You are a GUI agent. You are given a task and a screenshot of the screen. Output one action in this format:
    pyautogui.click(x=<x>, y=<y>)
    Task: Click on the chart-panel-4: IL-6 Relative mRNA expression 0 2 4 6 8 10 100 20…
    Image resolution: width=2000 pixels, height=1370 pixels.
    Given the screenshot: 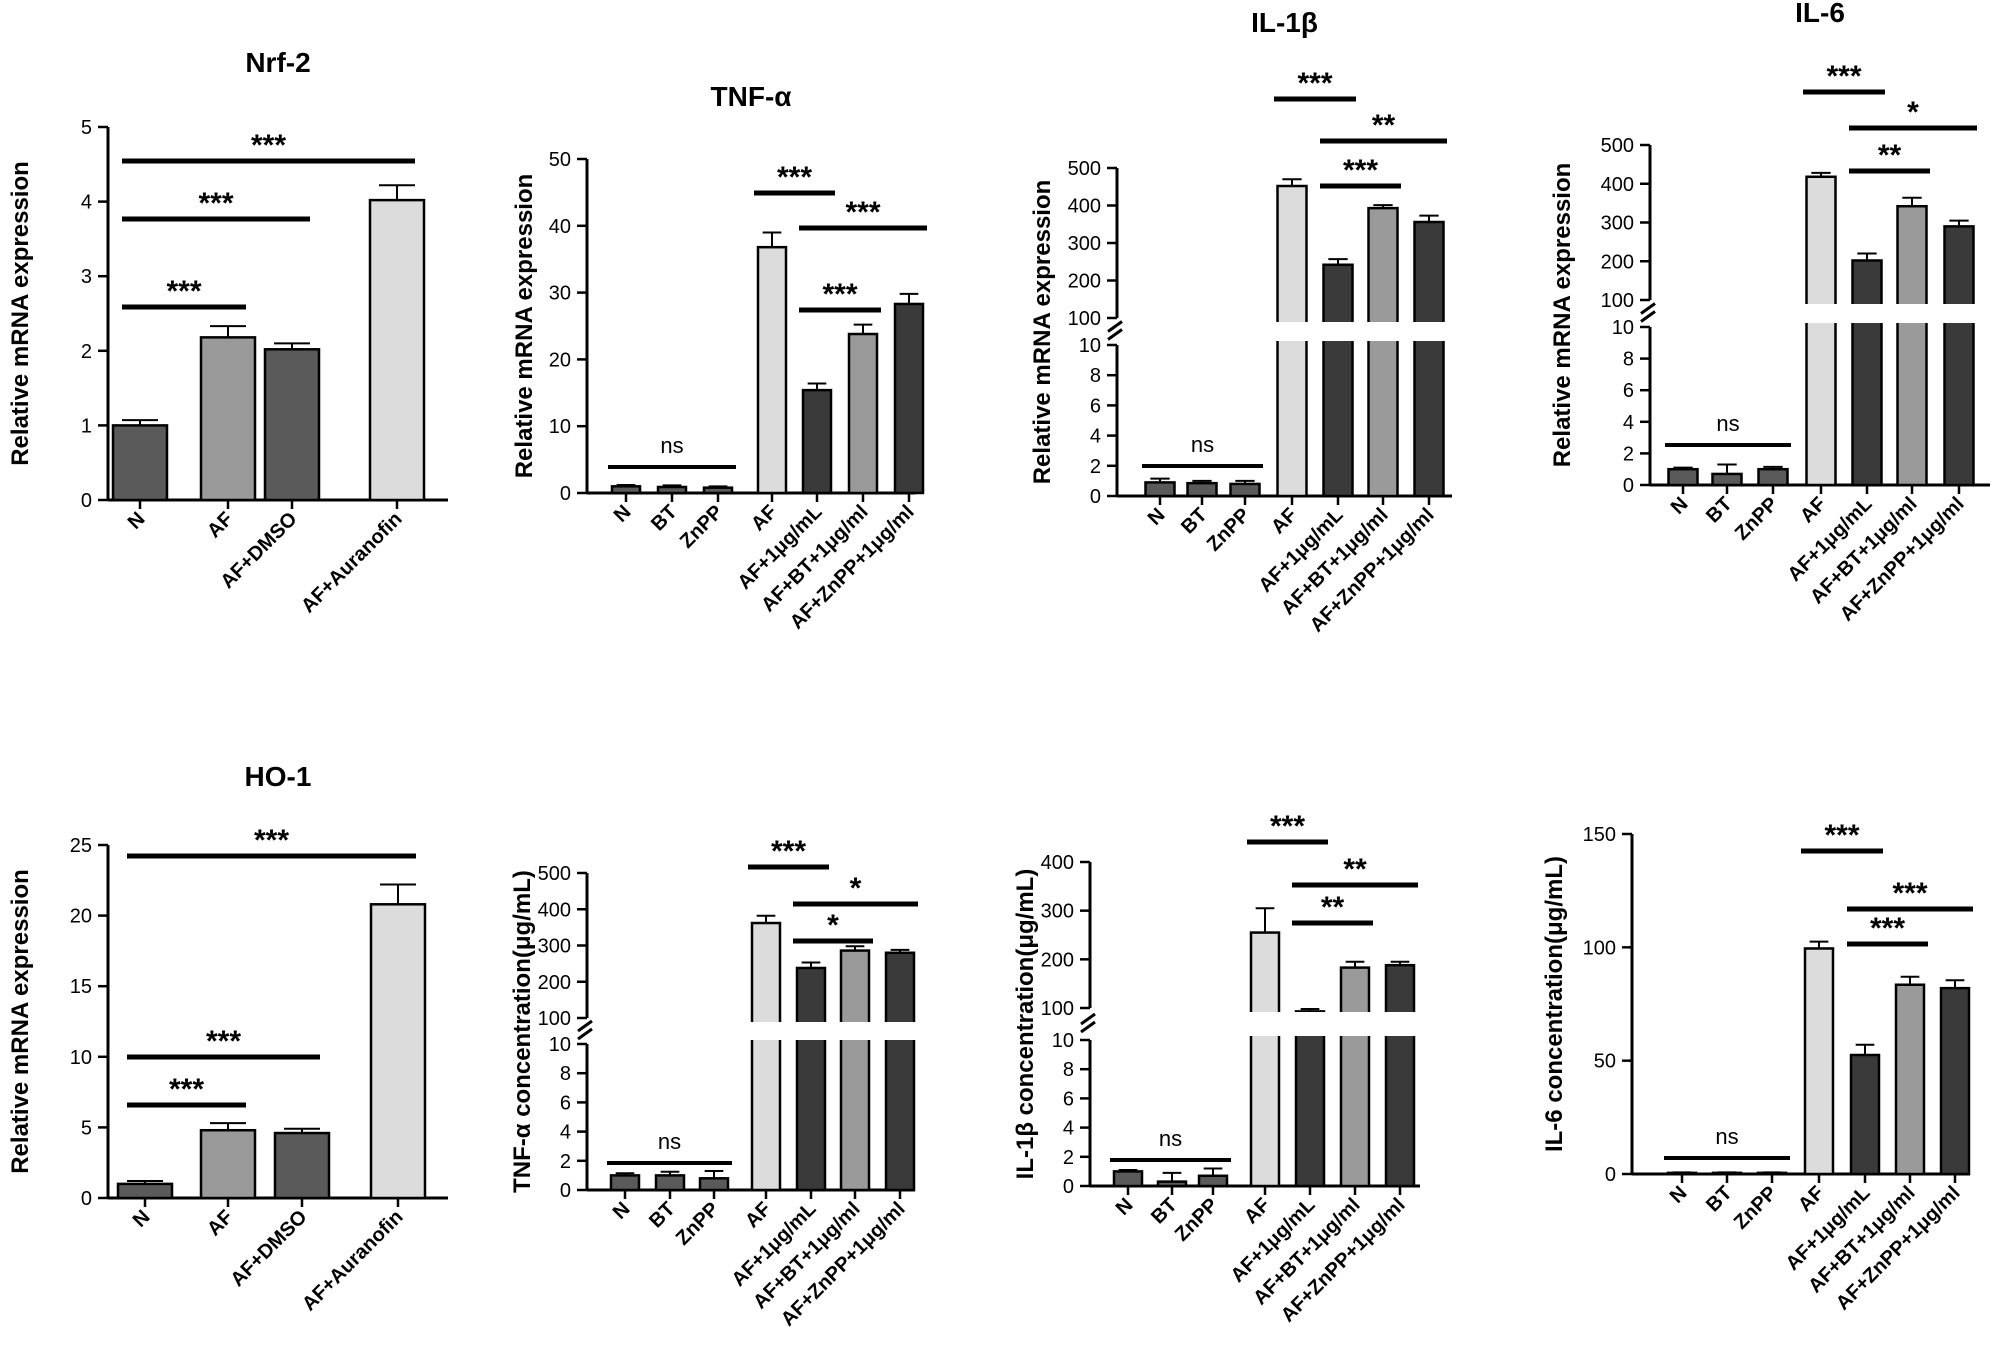 What is the action you would take?
    pyautogui.click(x=1769, y=313)
    